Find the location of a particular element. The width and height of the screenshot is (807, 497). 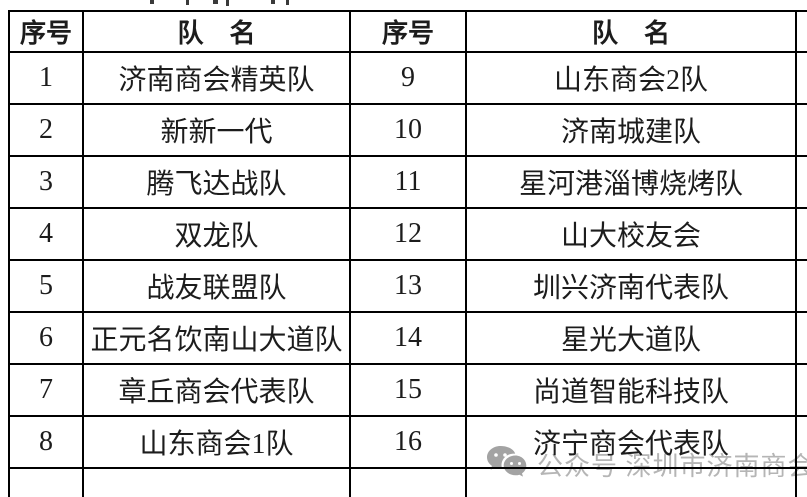

header-row: 序号 队 名 序号 队 名 is located at coordinates (407, 31).